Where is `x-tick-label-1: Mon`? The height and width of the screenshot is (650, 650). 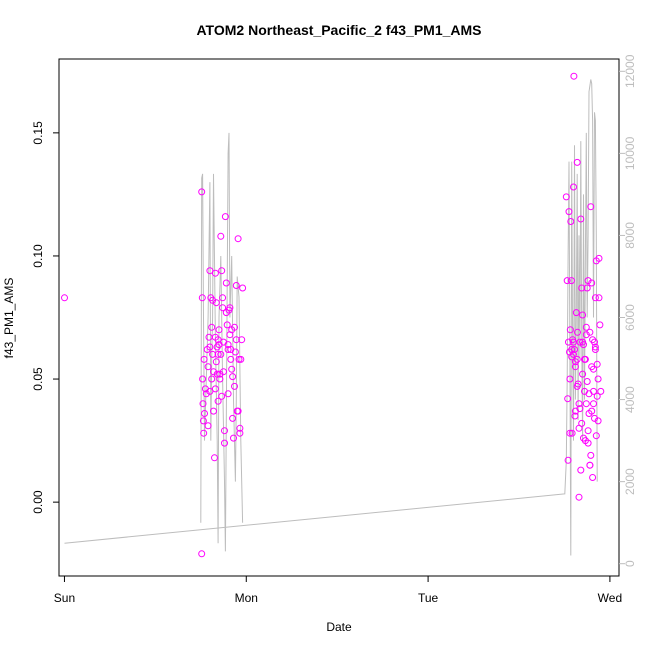 x-tick-label-1: Mon is located at coordinates (246, 598).